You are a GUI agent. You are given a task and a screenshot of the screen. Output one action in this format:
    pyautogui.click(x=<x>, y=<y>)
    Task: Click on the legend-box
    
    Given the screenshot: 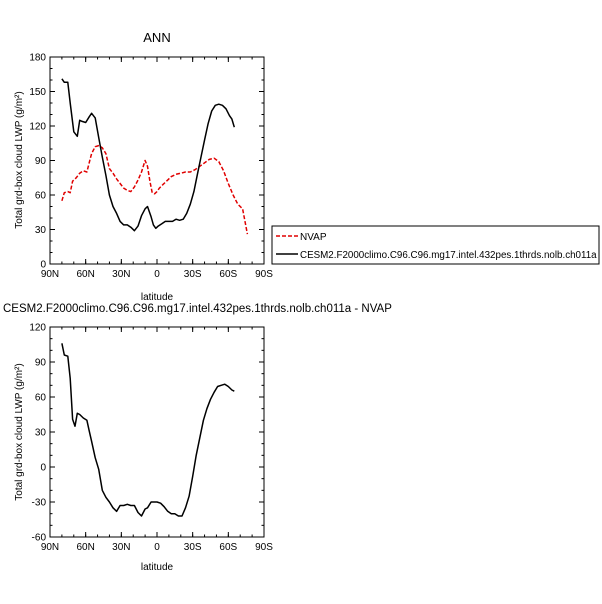 What is the action you would take?
    pyautogui.click(x=435, y=245)
    